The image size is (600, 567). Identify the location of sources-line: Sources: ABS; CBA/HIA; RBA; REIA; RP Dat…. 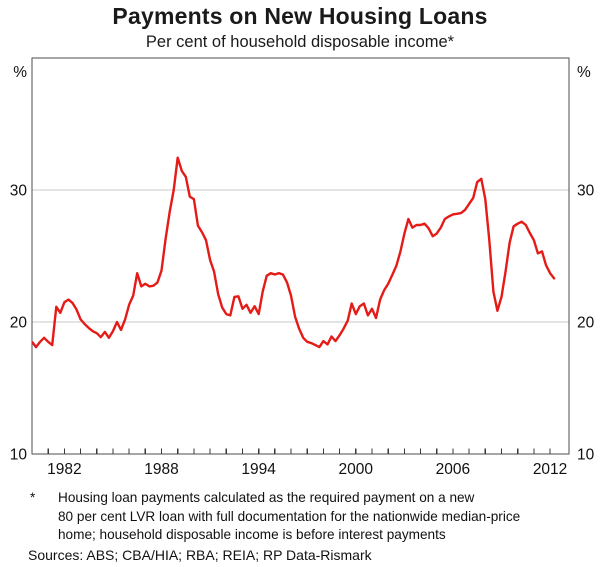
(200, 555).